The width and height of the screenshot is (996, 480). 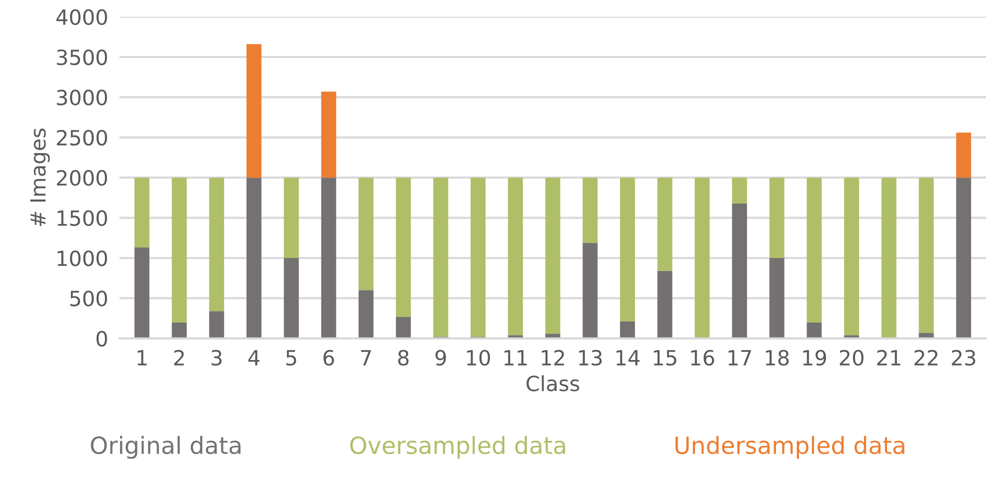 I want to click on y-tick-label: 2500, so click(x=82, y=138).